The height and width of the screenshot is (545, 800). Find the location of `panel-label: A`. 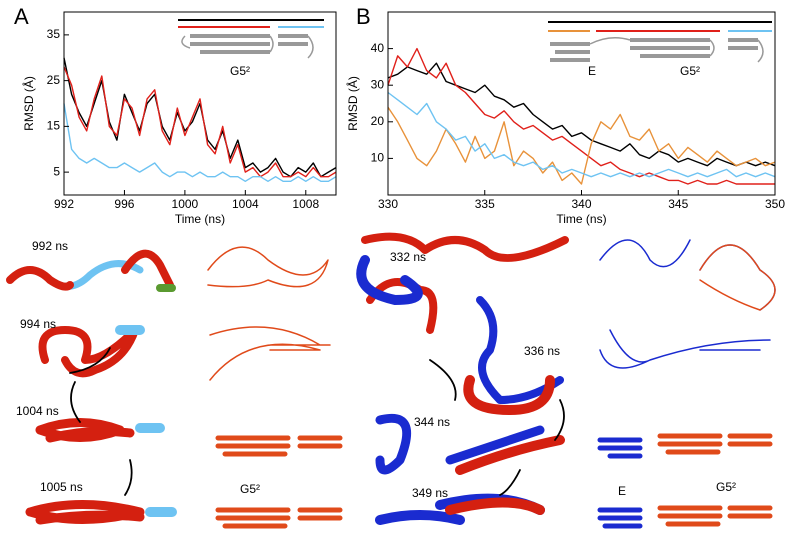

panel-label: A is located at coordinates (21, 16).